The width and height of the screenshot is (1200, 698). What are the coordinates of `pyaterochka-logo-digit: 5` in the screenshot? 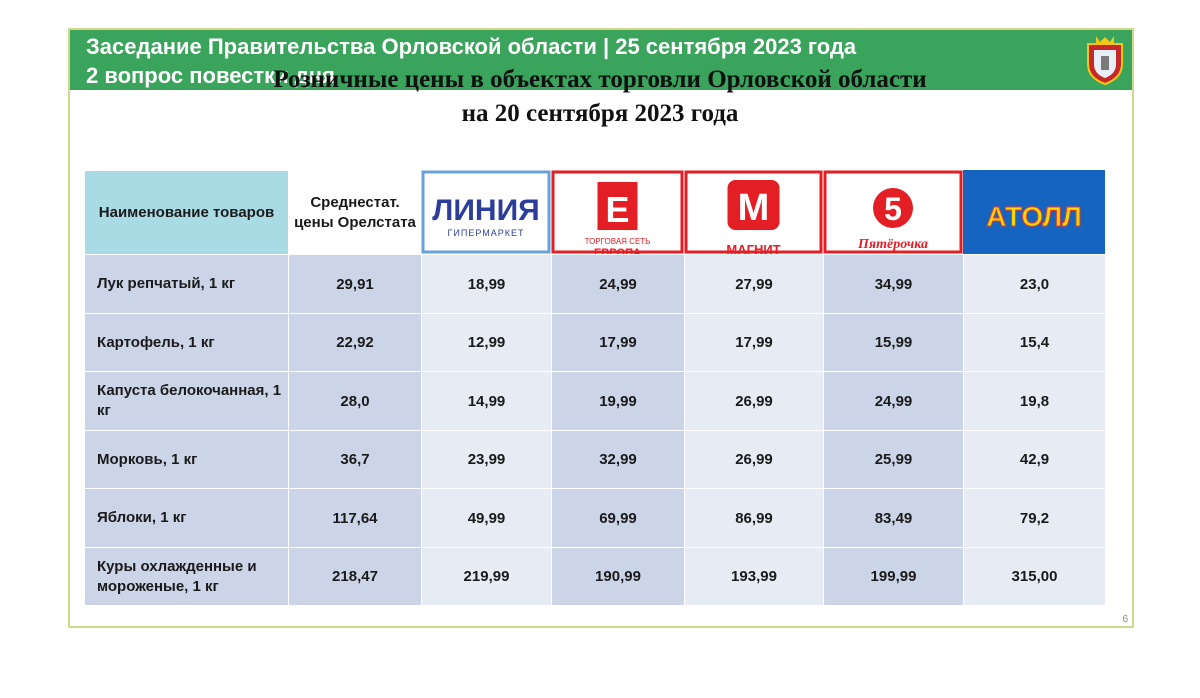 It's located at (893, 209).